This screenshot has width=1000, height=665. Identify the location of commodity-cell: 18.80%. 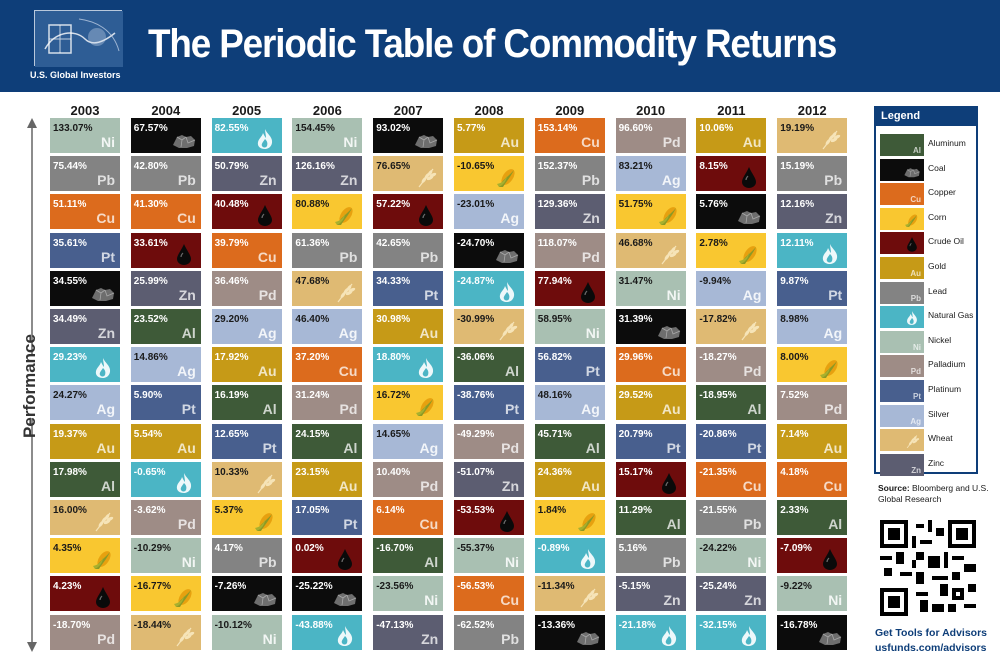
(408, 365).